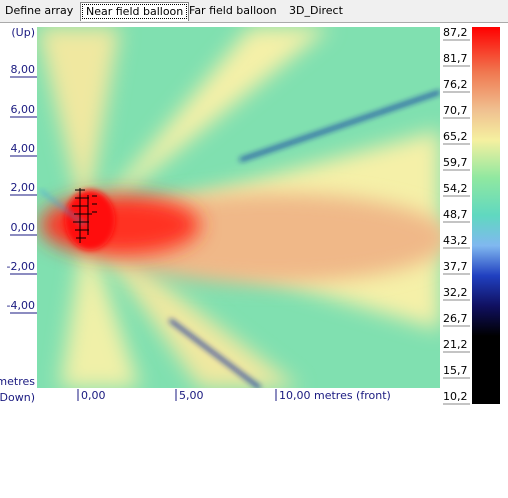 The width and height of the screenshot is (508, 498). Describe the element at coordinates (455, 318) in the screenshot. I see `color-scale-label: 26,7` at that location.